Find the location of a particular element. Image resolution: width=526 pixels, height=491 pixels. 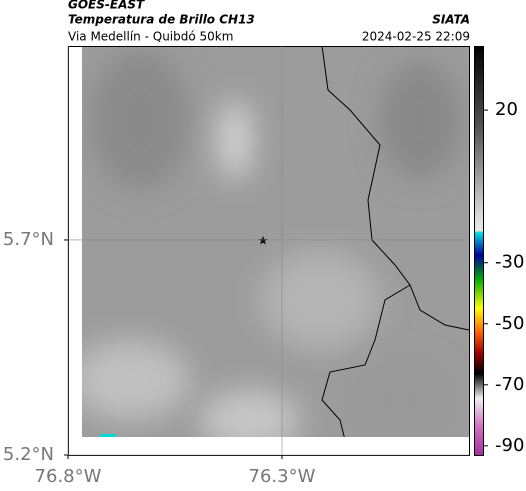

route: Via Medellín - Quibdó 50km is located at coordinates (150, 37).